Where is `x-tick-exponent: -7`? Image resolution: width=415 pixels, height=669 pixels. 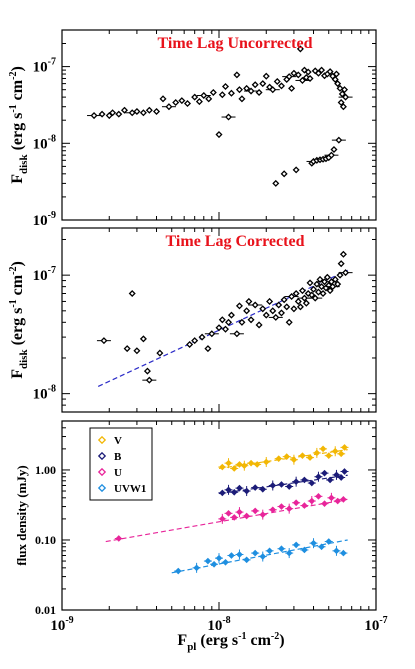
x-tick-exponent: -7 is located at coordinates (383, 620).